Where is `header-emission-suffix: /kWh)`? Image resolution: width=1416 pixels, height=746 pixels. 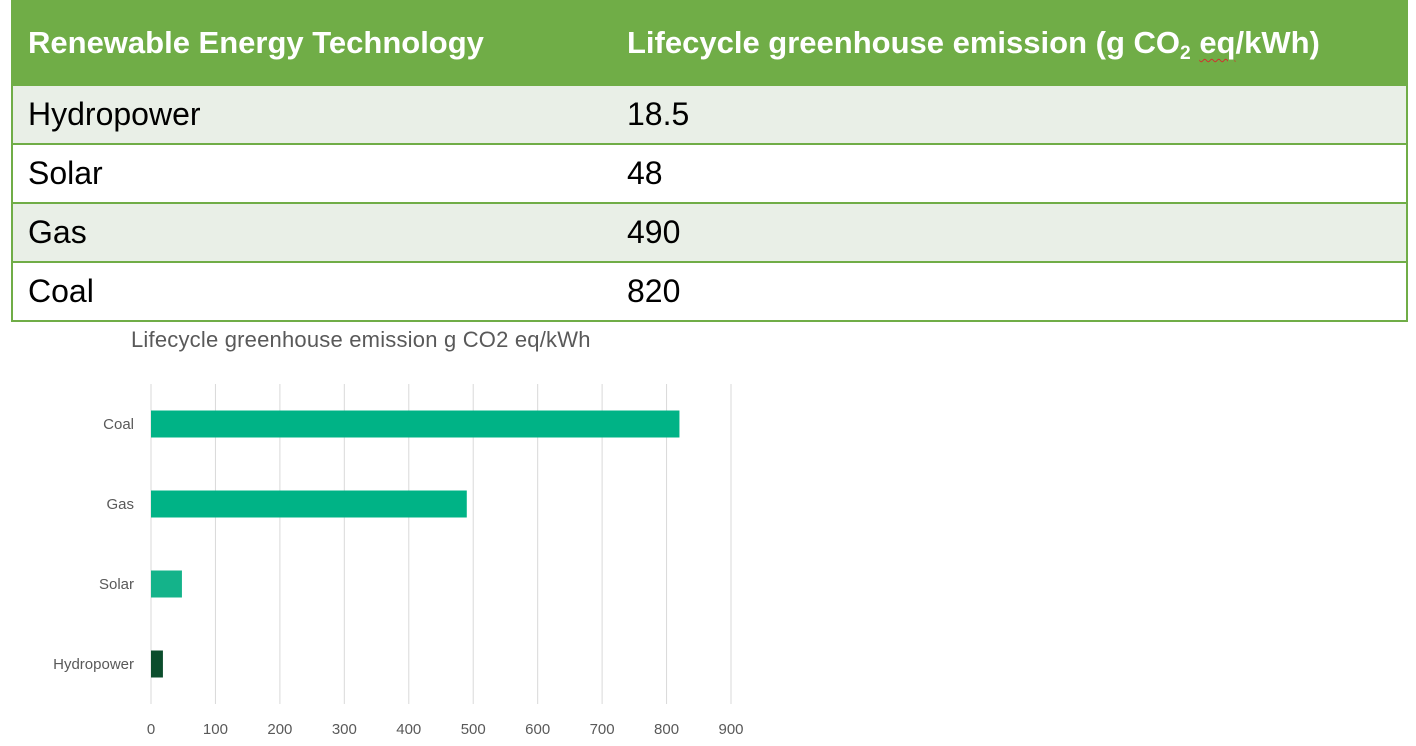 header-emission-suffix: /kWh) is located at coordinates (1277, 42).